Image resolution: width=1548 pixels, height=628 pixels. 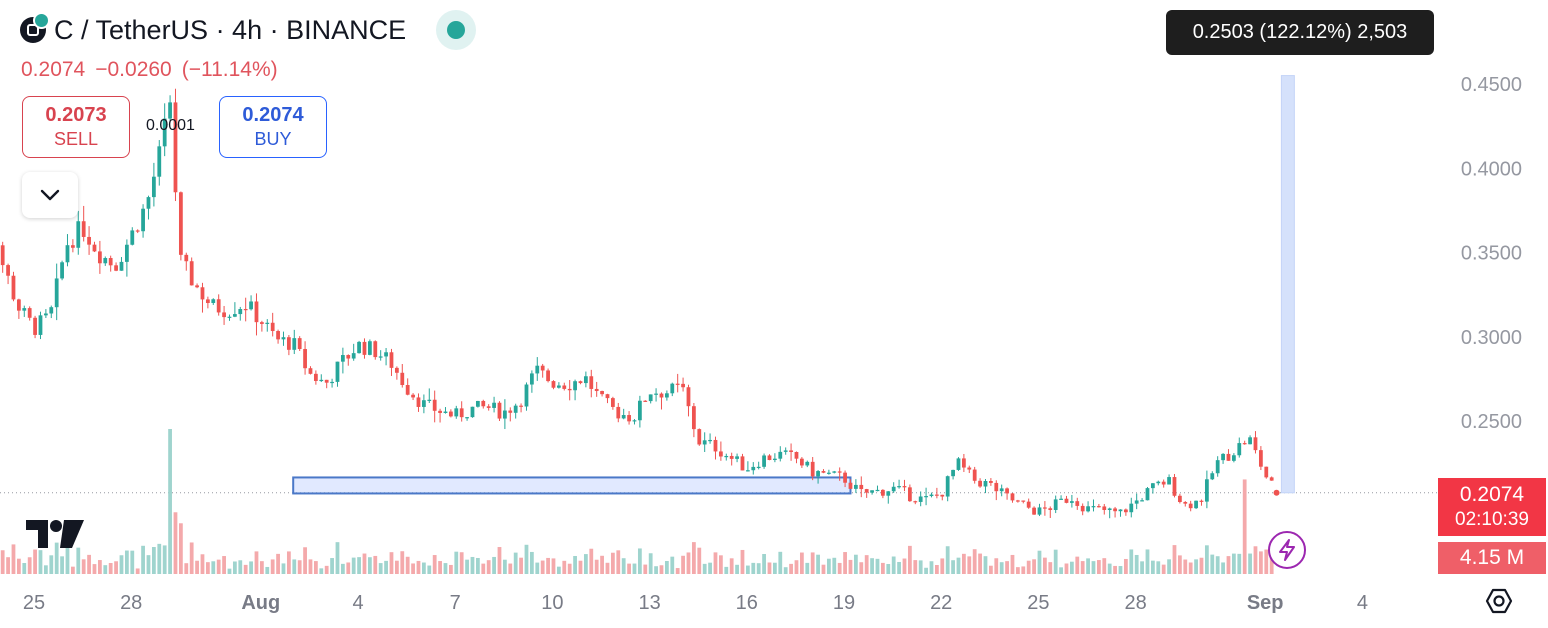 What do you see at coordinates (1135, 603) in the screenshot?
I see `time-tick-label: 28` at bounding box center [1135, 603].